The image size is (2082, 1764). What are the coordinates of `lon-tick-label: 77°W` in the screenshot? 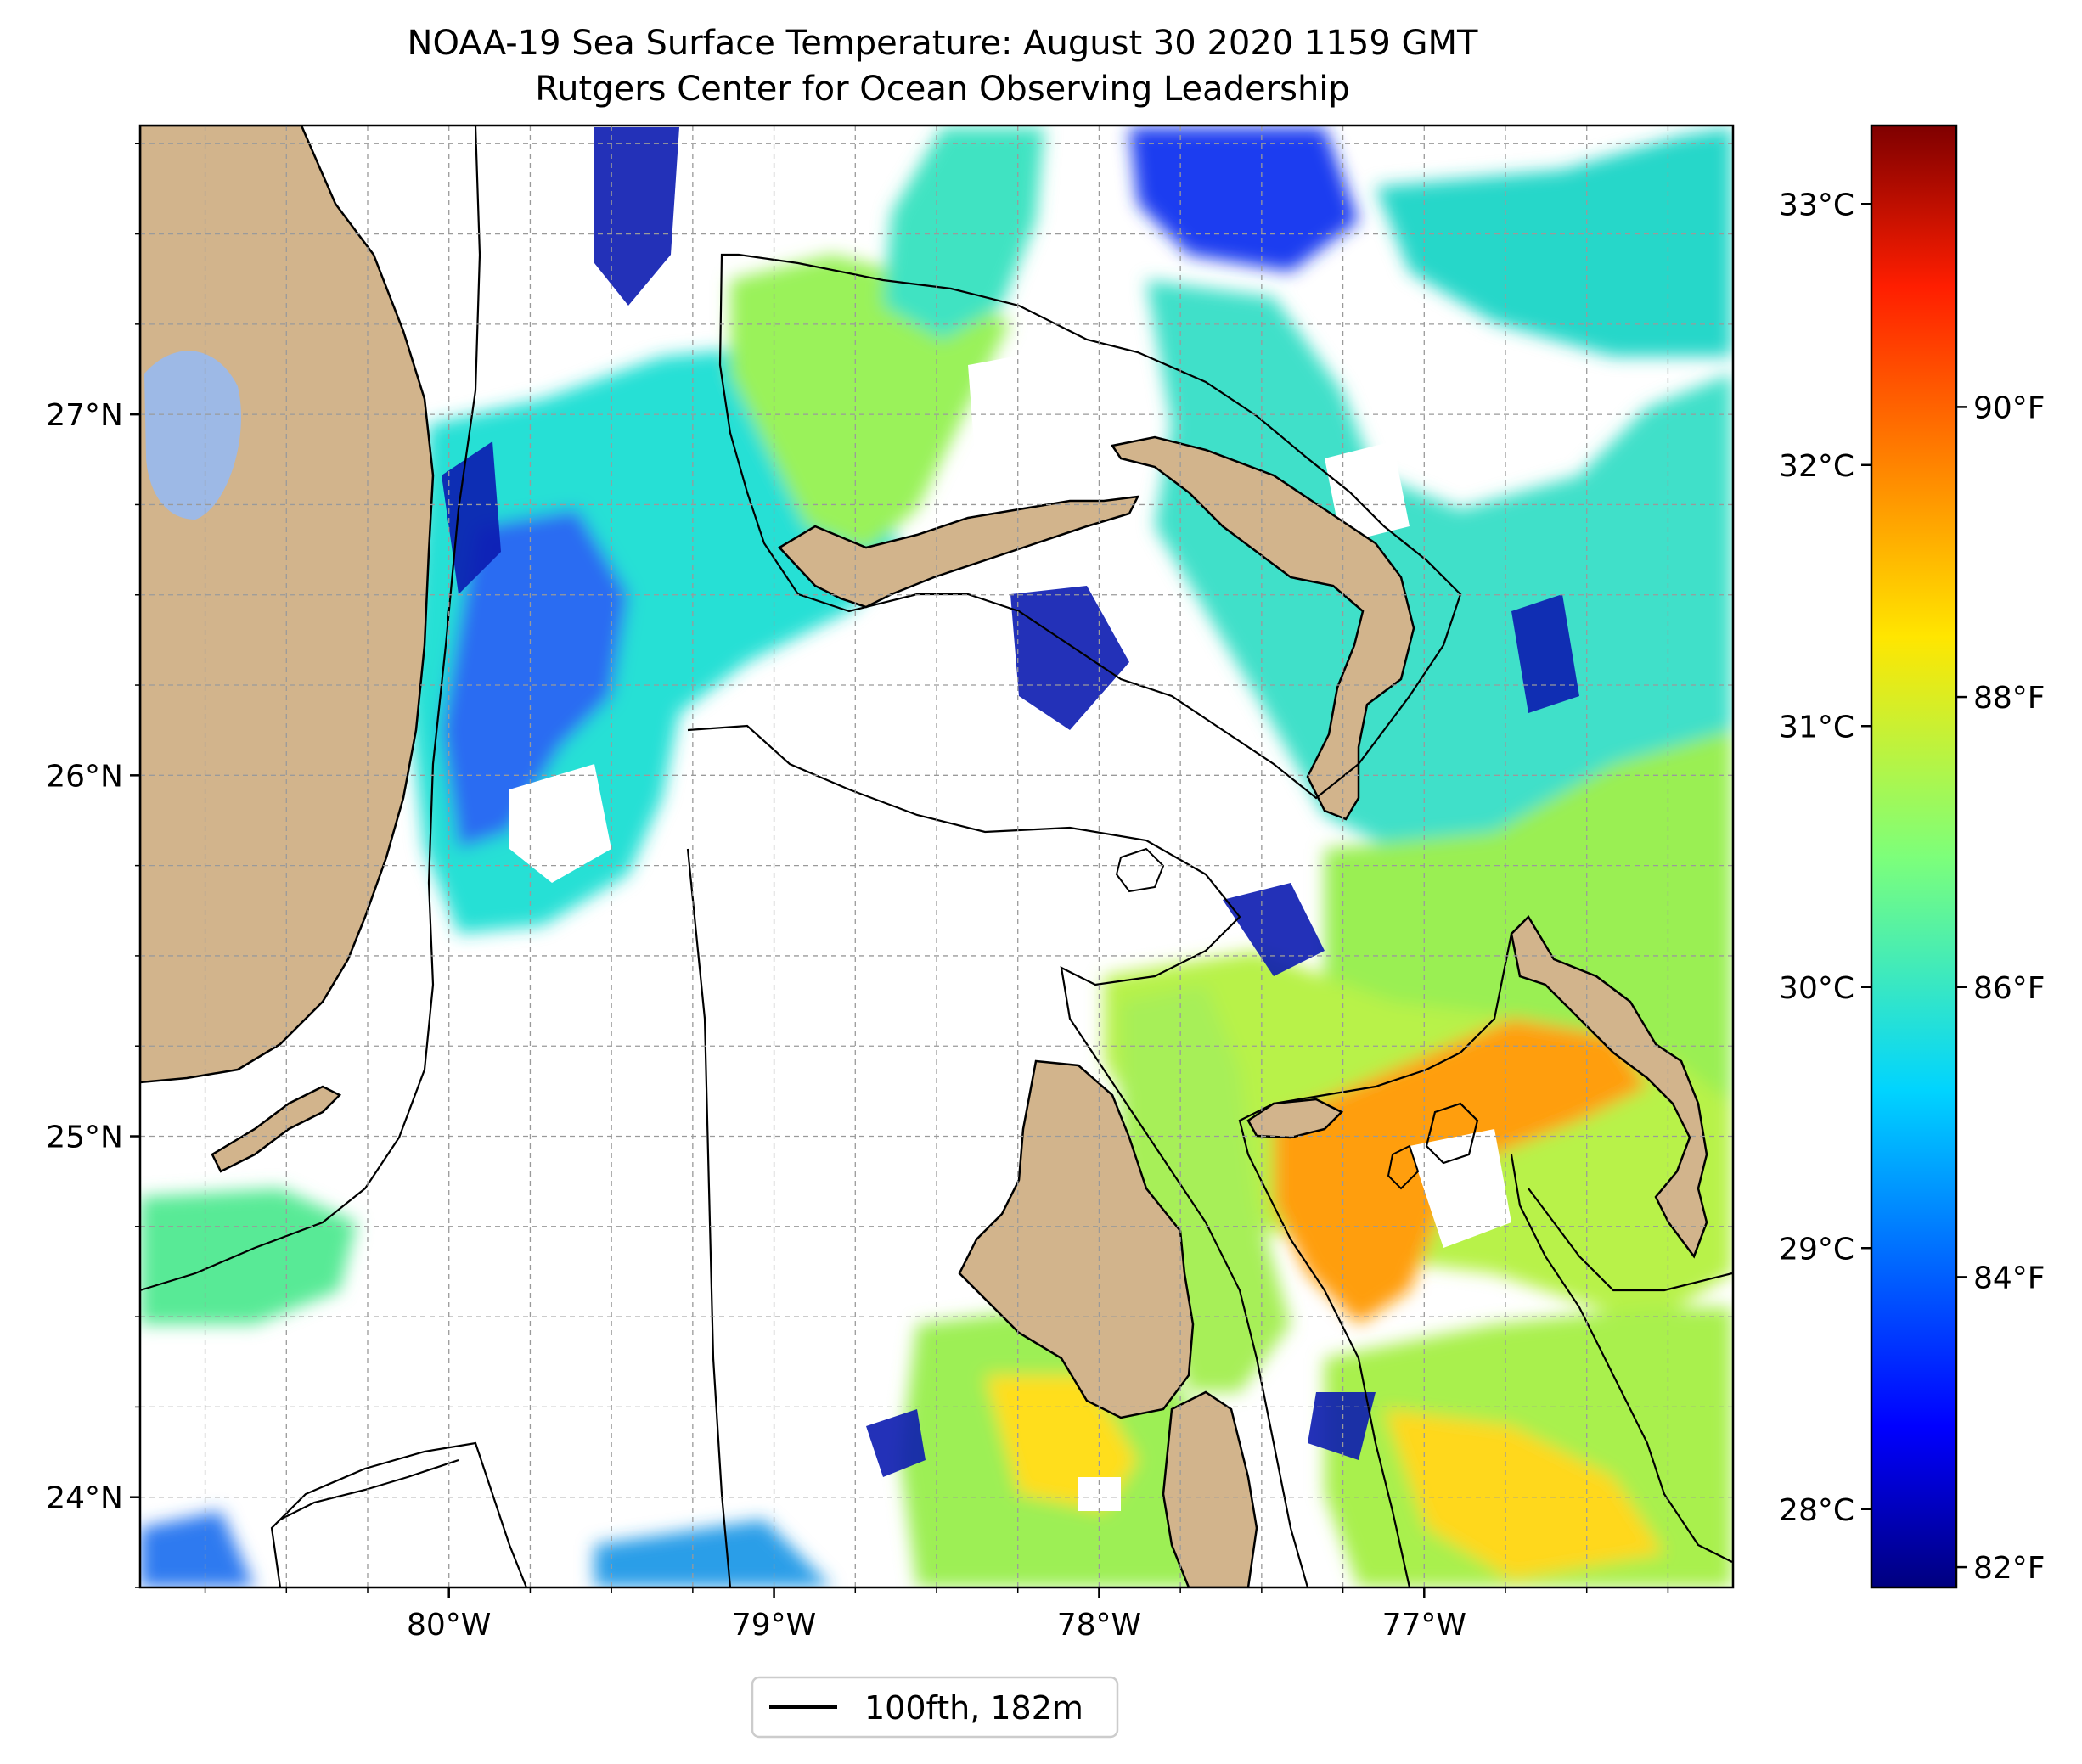 It's located at (1424, 1625).